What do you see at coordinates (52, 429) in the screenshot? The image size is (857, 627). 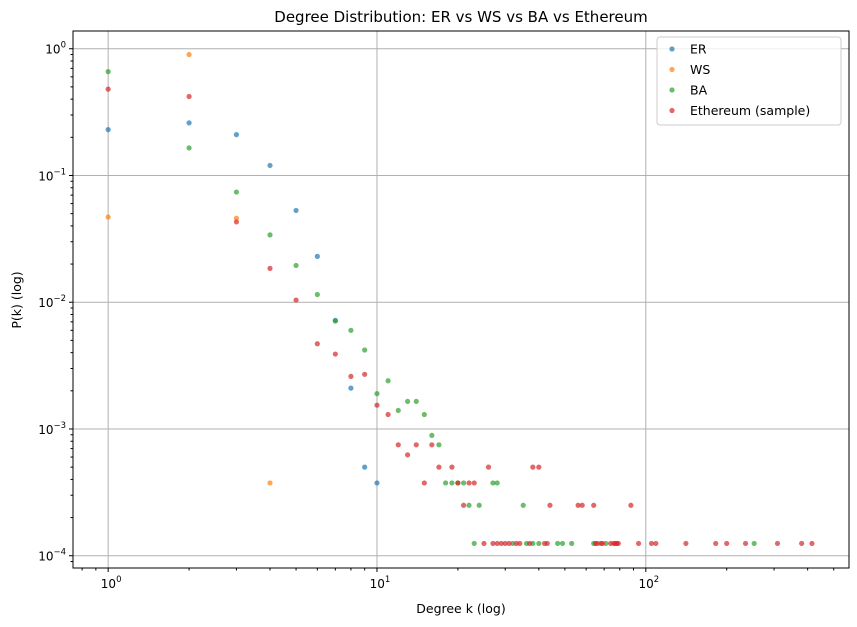 I see `y-tick-label: 10⁻³` at bounding box center [52, 429].